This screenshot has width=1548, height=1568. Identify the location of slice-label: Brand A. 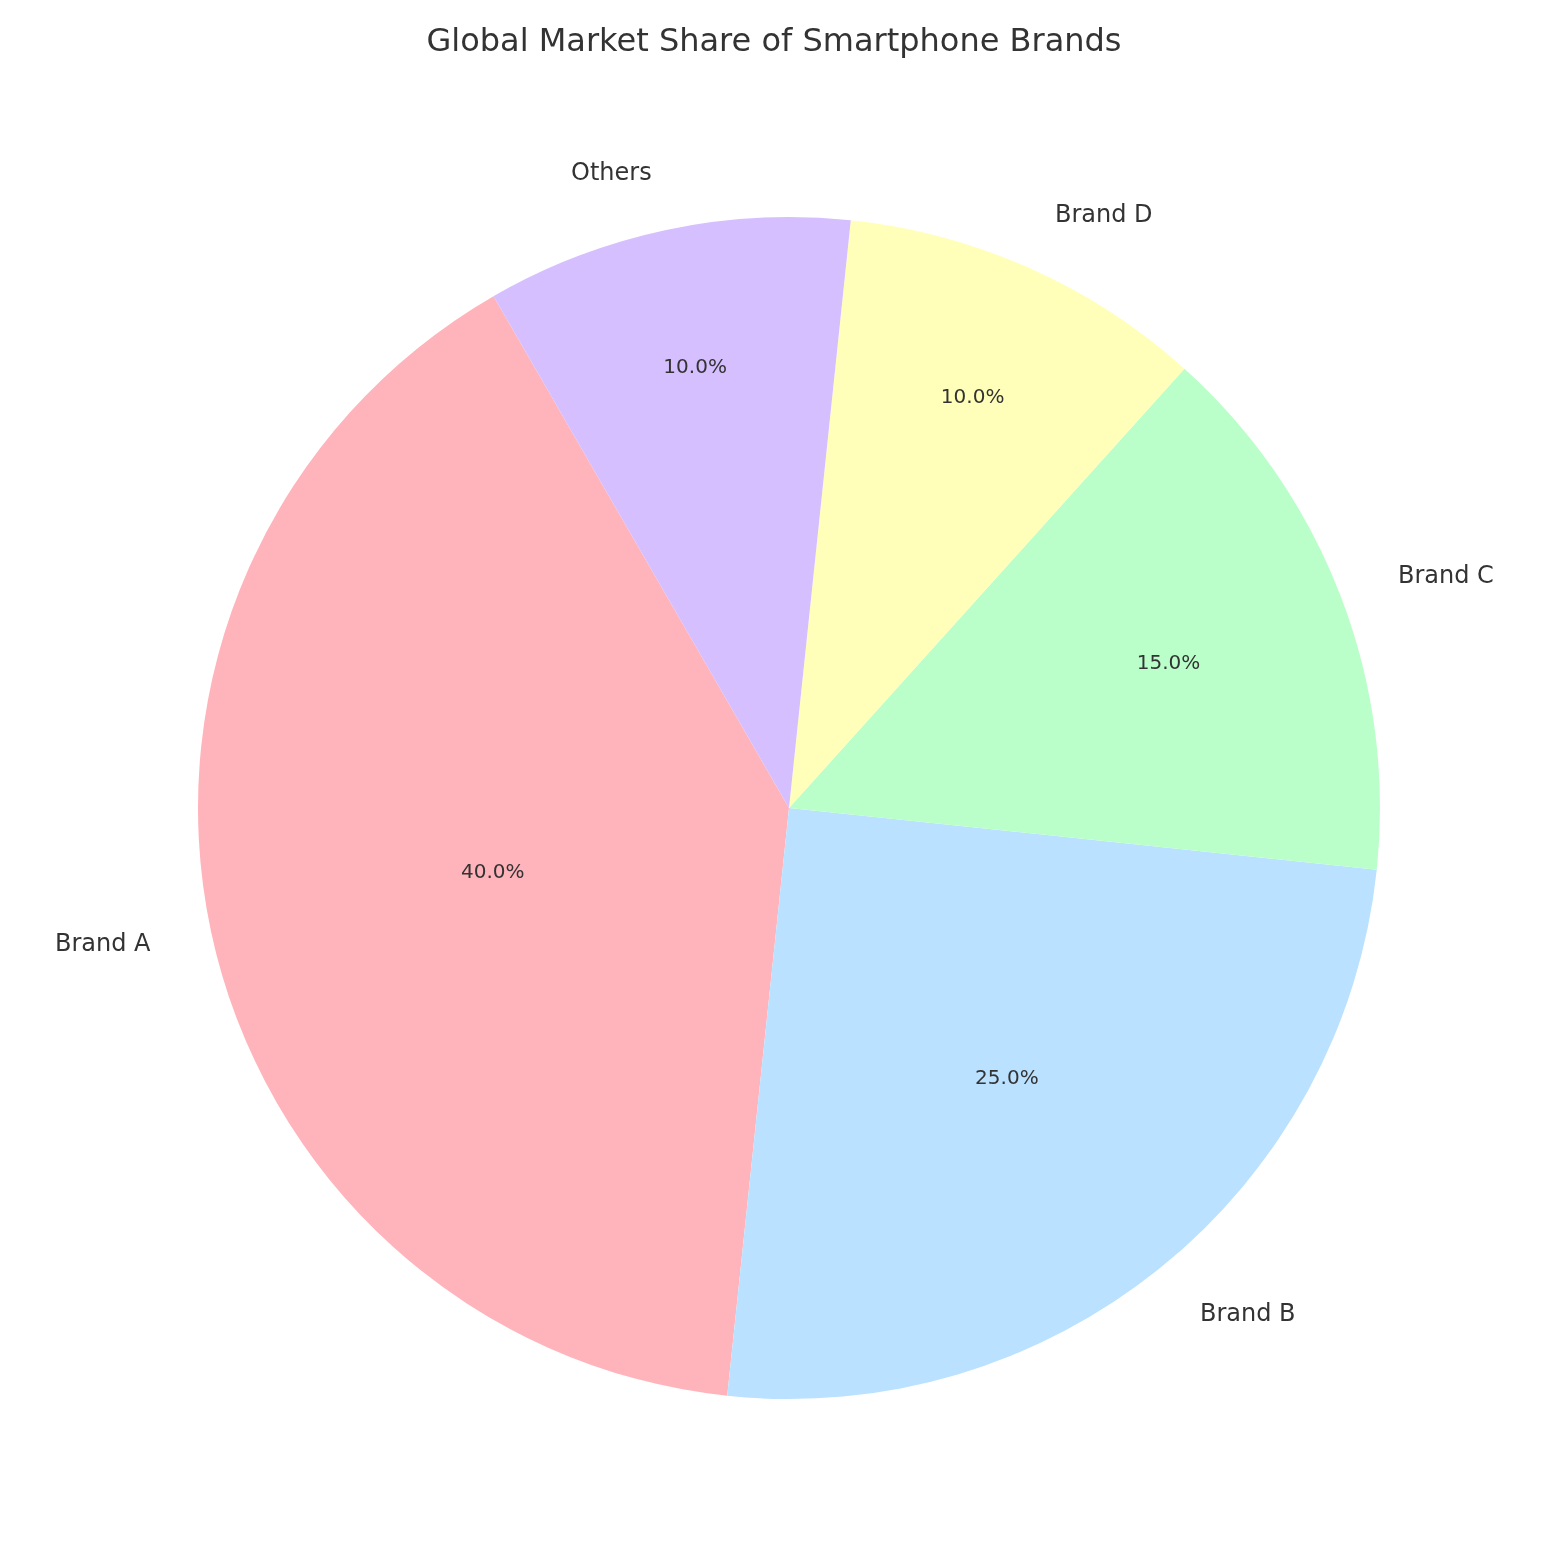
(103, 943).